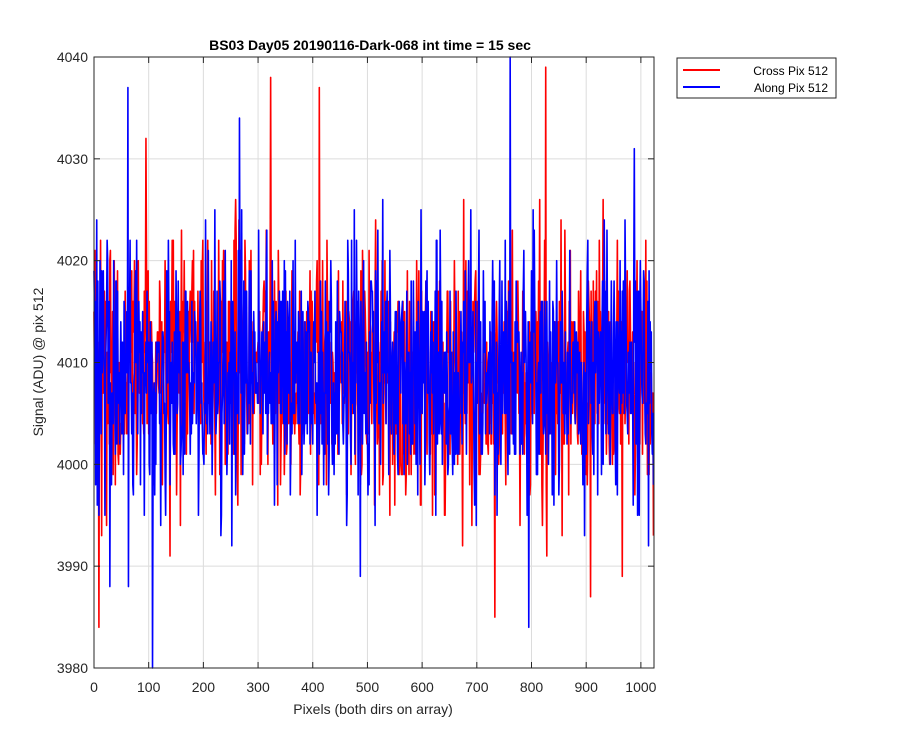  Describe the element at coordinates (477, 687) in the screenshot. I see `x-tick-label: 700` at that location.